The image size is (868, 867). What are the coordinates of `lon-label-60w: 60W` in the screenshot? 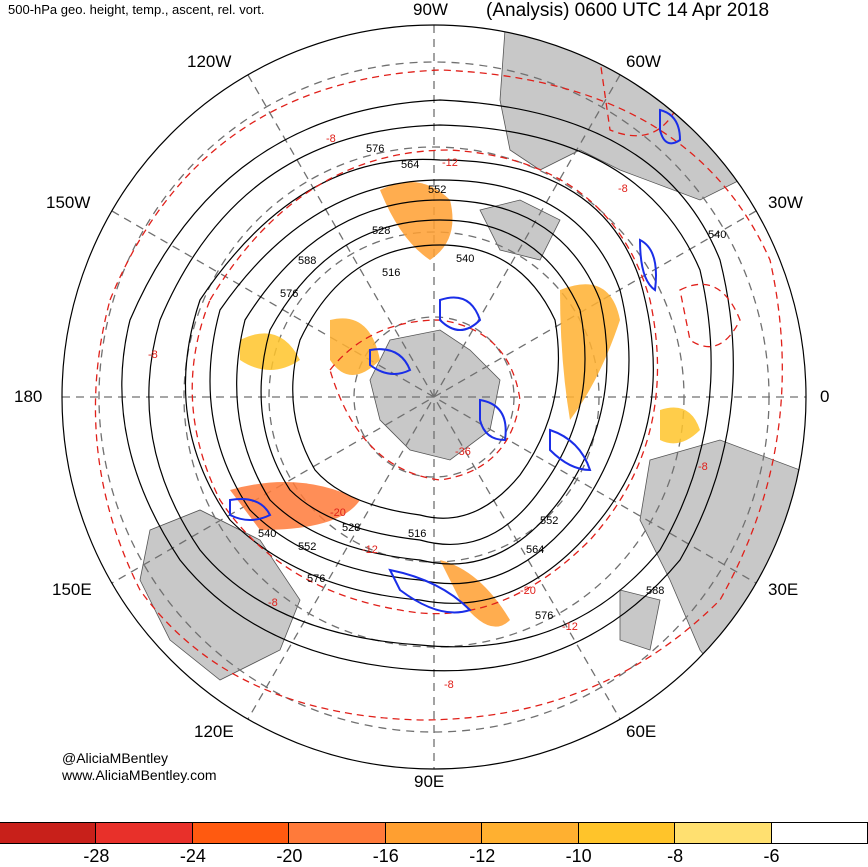 It's located at (643, 61).